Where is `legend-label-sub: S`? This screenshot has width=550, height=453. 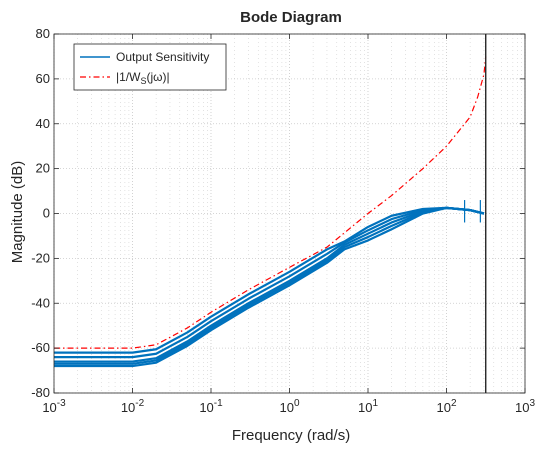
legend-label-sub: S is located at coordinates (143, 81).